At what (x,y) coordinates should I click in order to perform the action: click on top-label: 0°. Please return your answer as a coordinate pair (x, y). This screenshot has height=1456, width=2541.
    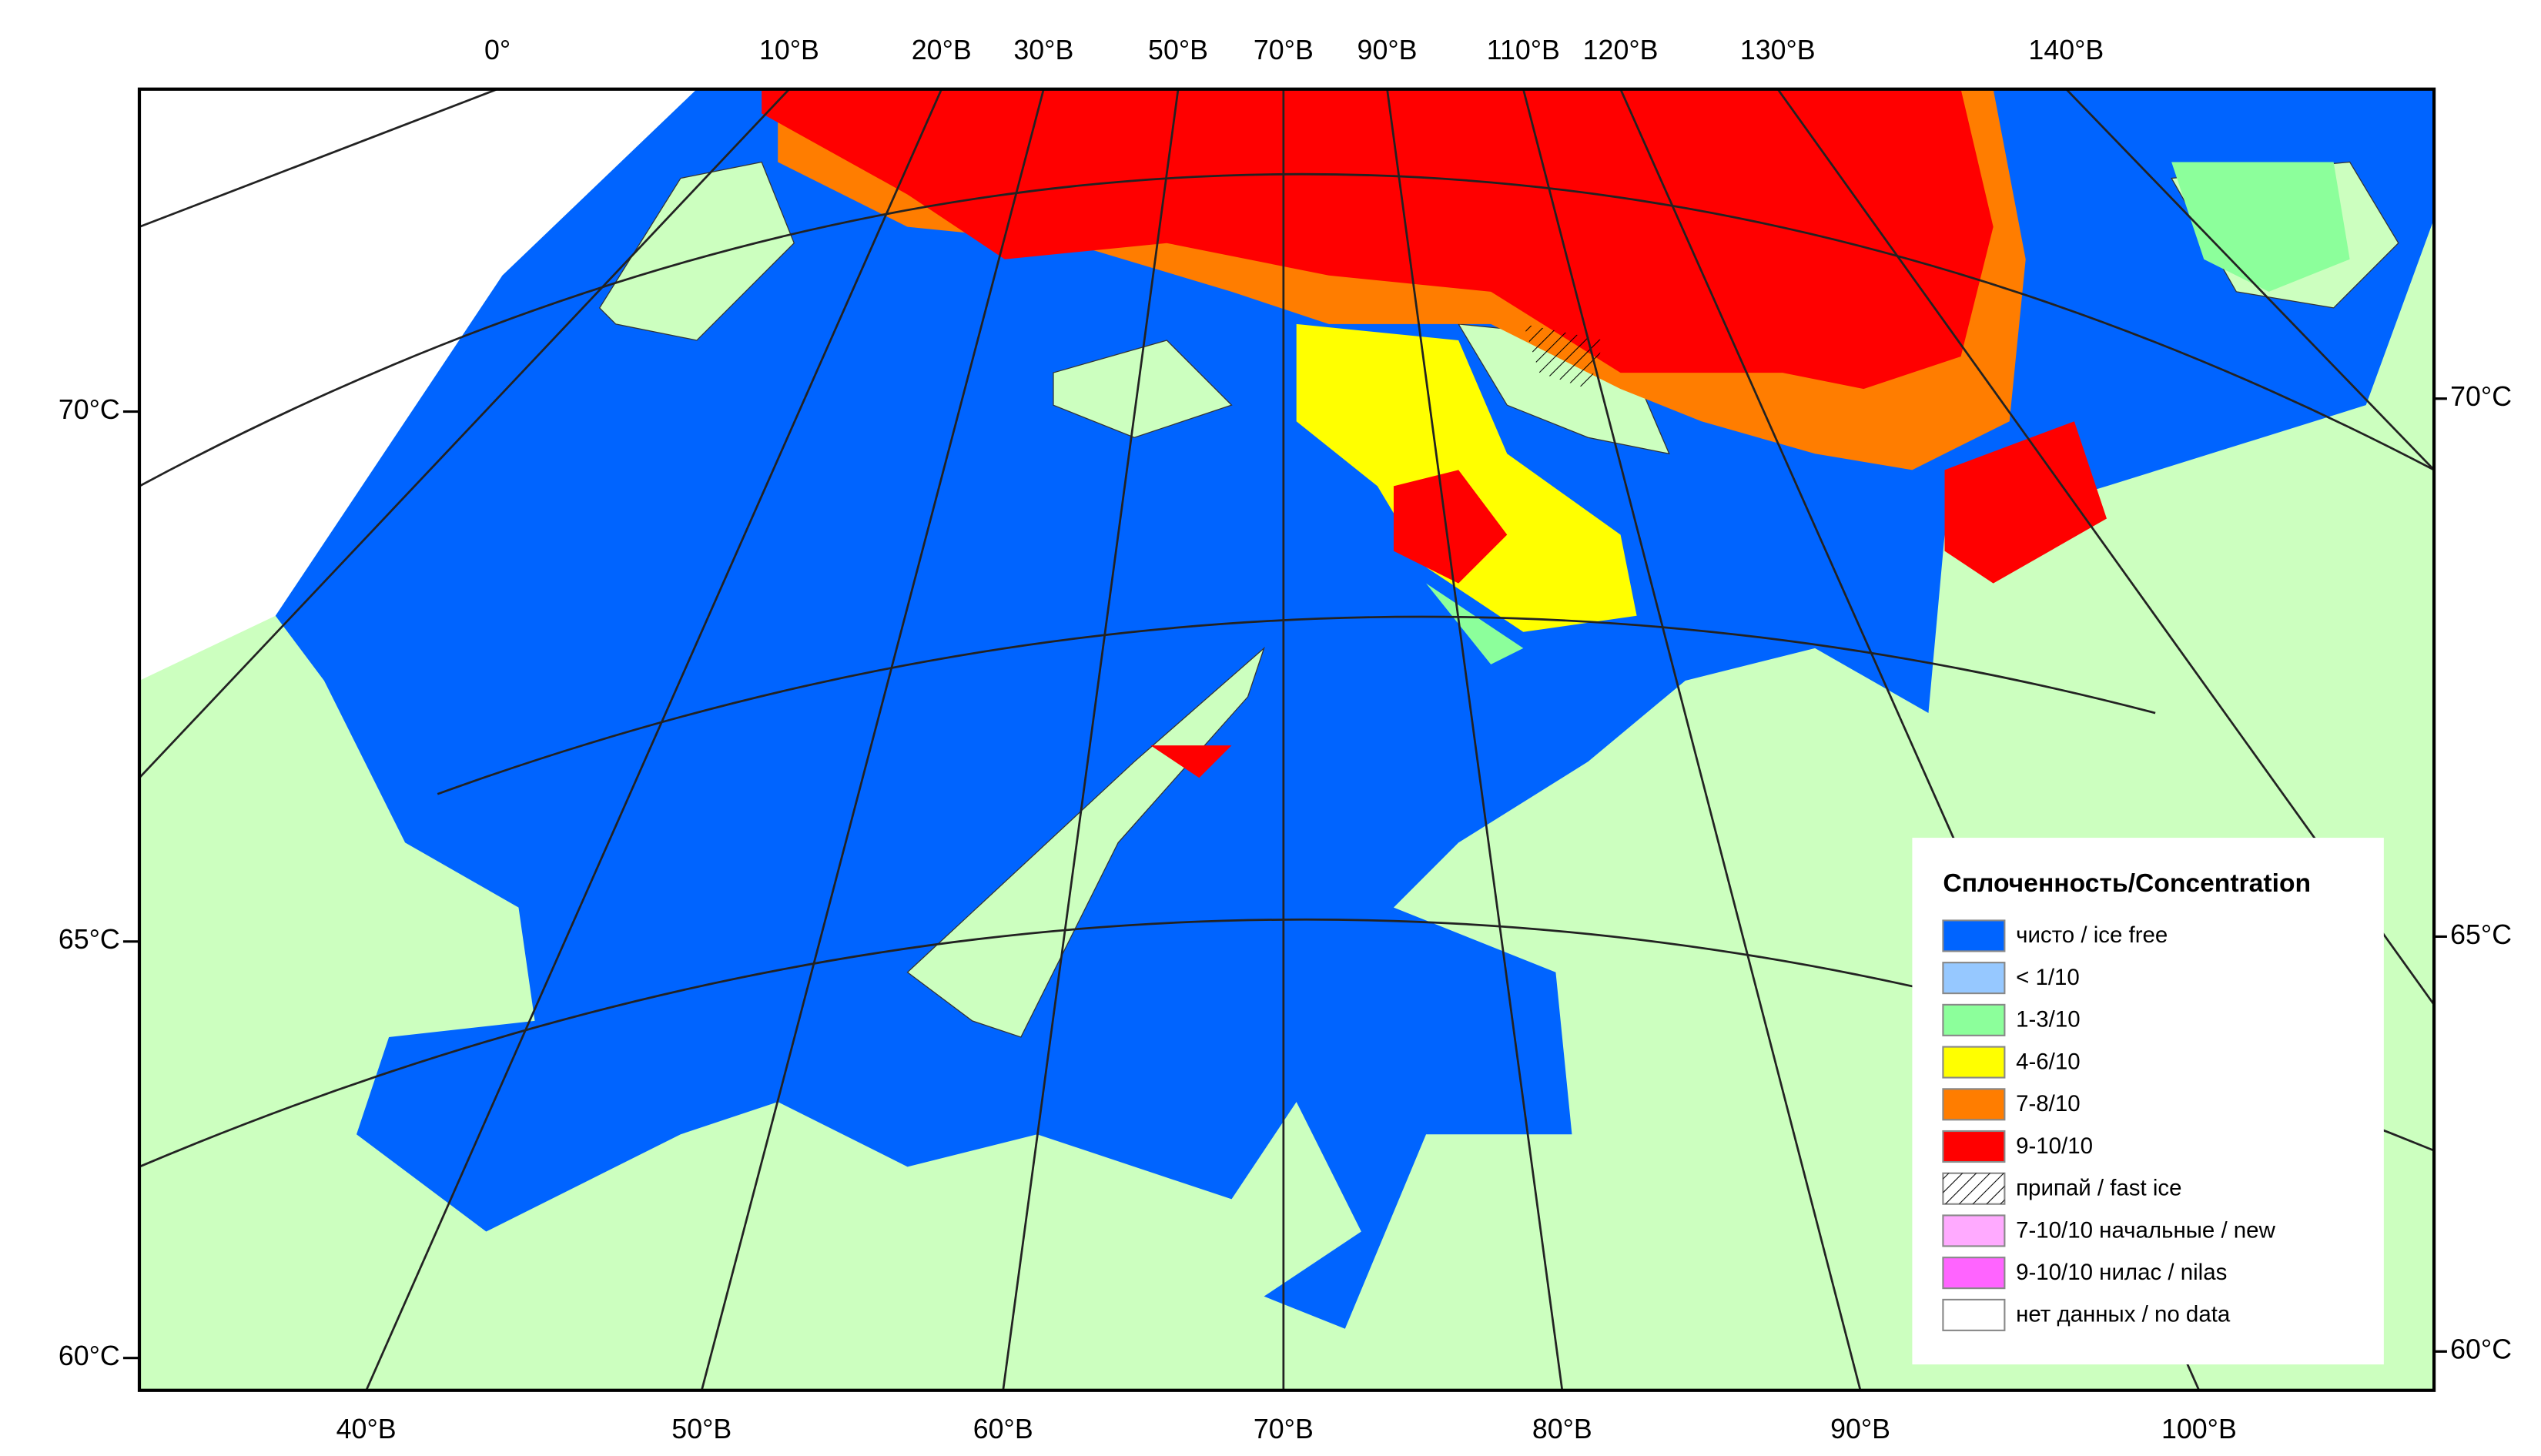
    Looking at the image, I should click on (497, 50).